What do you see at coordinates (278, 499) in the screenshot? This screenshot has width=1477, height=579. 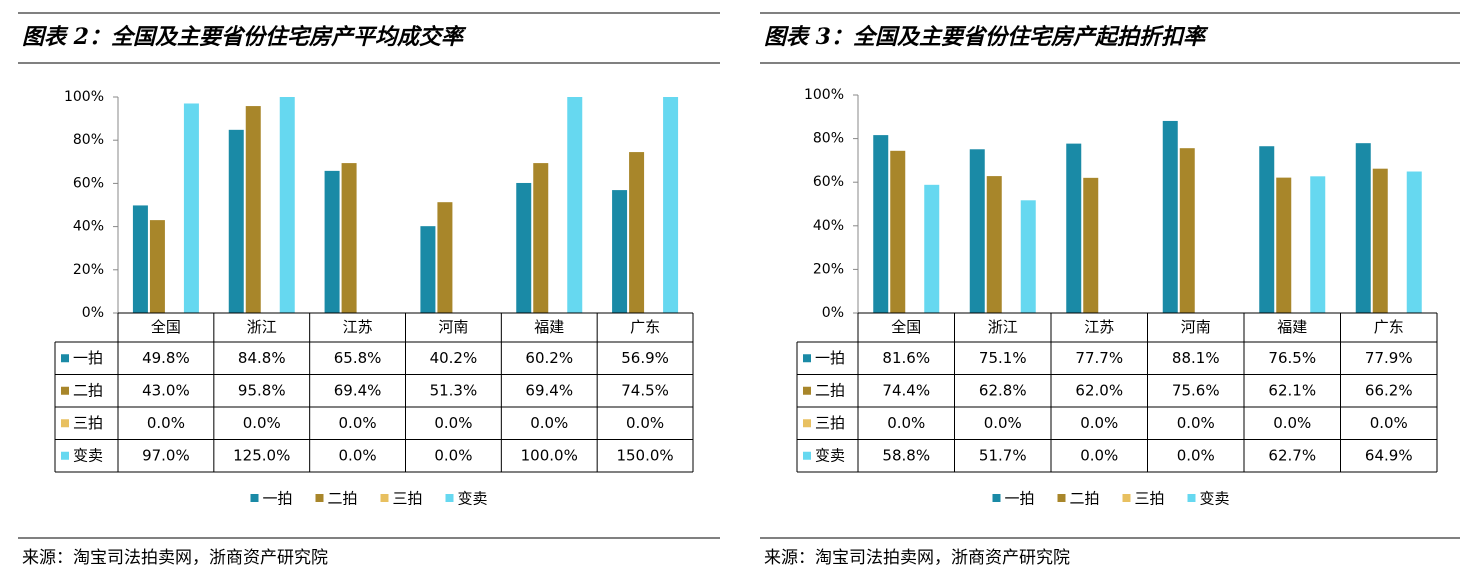 I see `legend-label: 一拍` at bounding box center [278, 499].